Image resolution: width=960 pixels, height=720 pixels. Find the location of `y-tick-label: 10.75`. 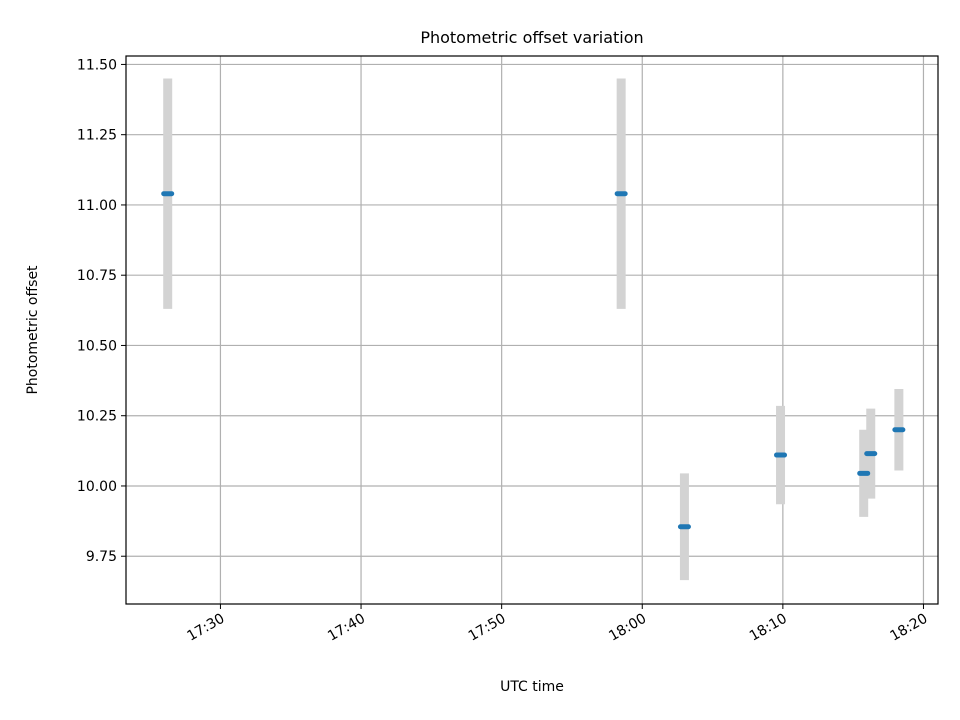

y-tick-label: 10.75 is located at coordinates (97, 276).